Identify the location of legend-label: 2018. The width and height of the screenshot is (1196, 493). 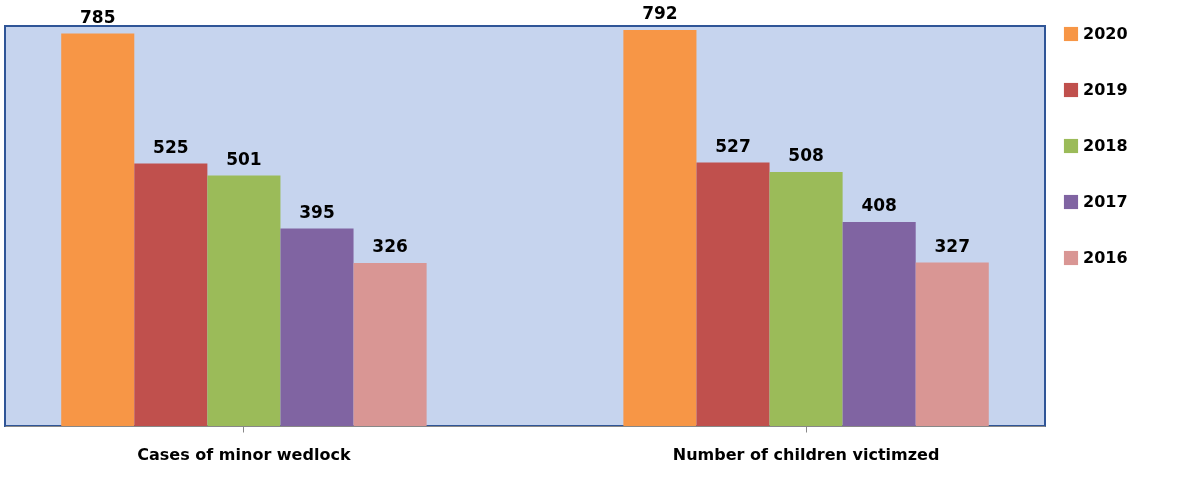
(1105, 145).